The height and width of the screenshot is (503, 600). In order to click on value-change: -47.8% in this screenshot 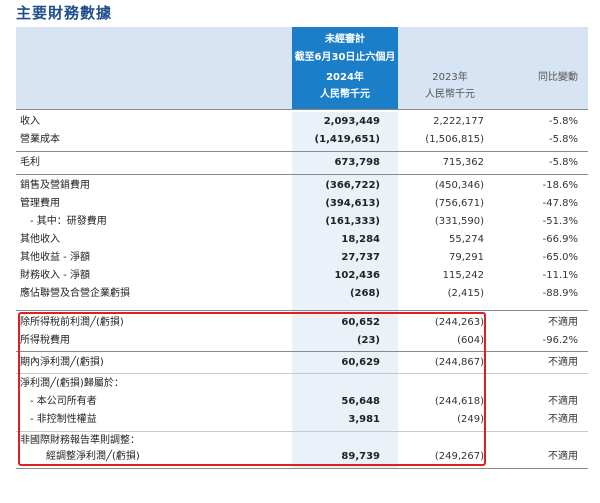, I will do `click(560, 203)`.